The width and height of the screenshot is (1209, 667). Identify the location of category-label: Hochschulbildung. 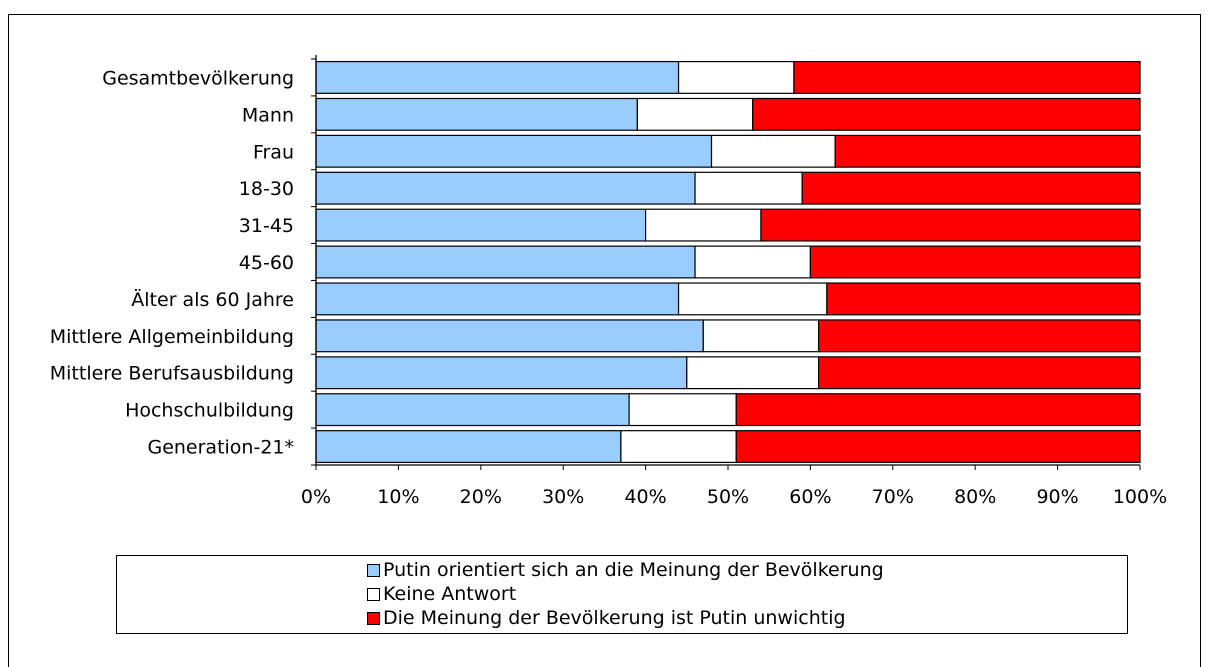
(209, 411).